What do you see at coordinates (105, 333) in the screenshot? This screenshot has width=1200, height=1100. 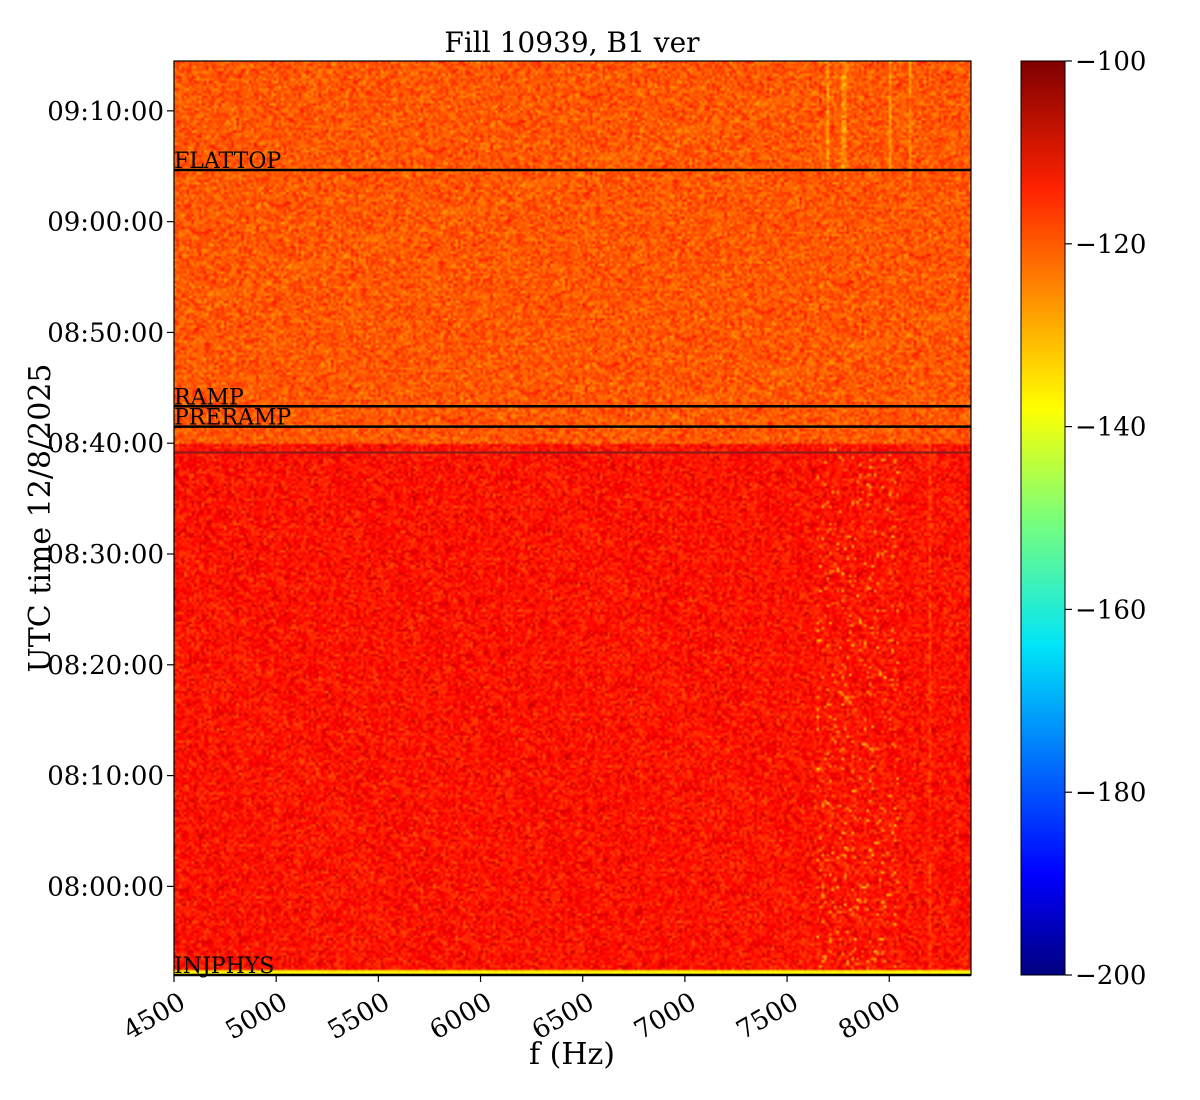 I see `y-tick-label: 08:50:00` at bounding box center [105, 333].